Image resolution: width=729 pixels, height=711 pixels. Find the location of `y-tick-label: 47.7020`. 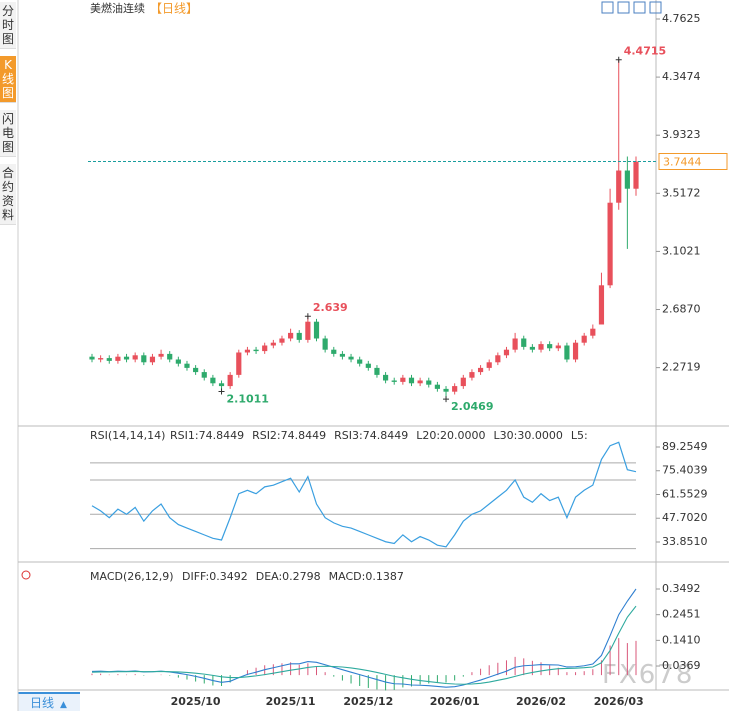

y-tick-label: 47.7020 is located at coordinates (685, 517).